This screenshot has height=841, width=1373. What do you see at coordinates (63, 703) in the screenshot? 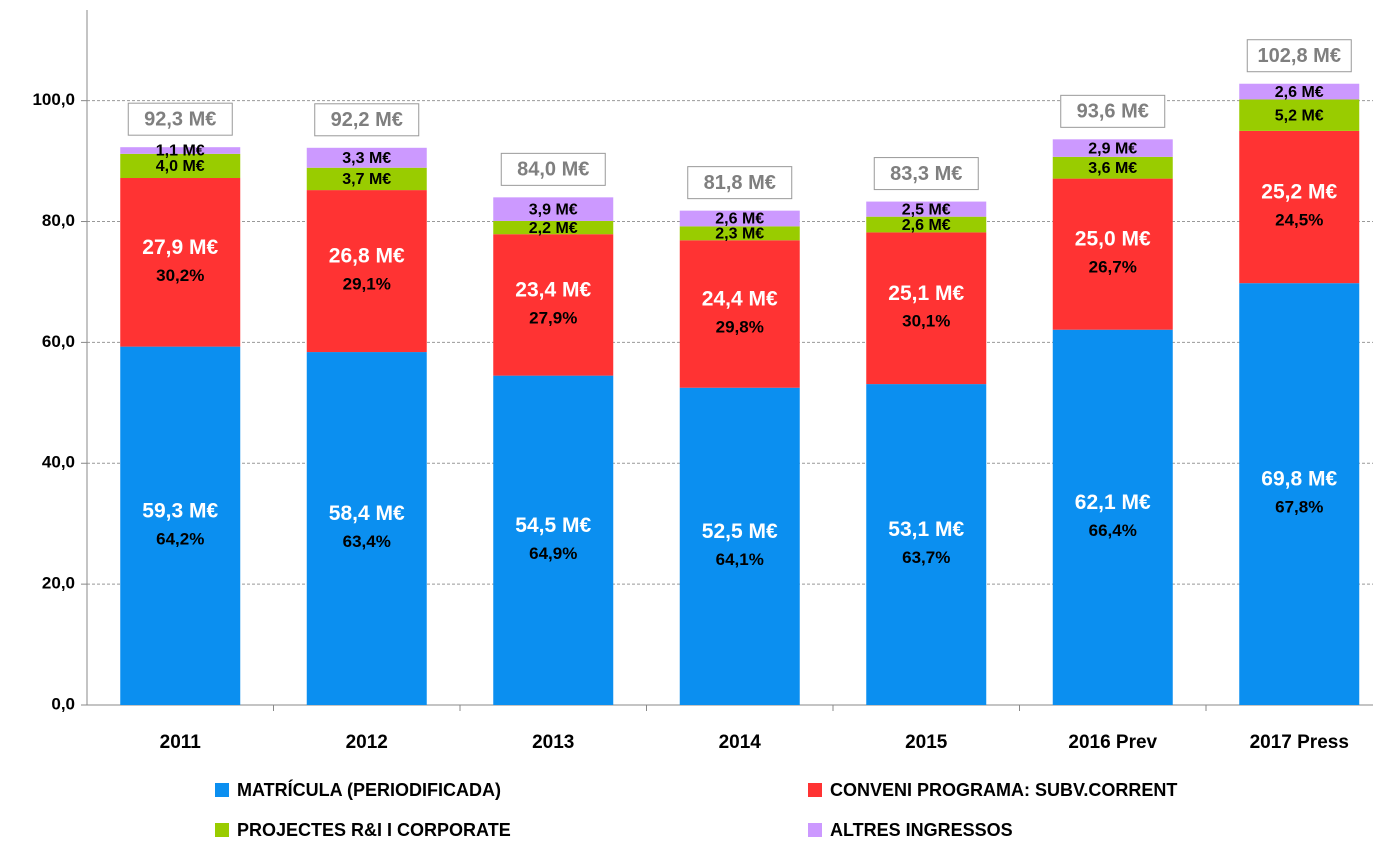
I see `y-tick-label: 0,0` at bounding box center [63, 703].